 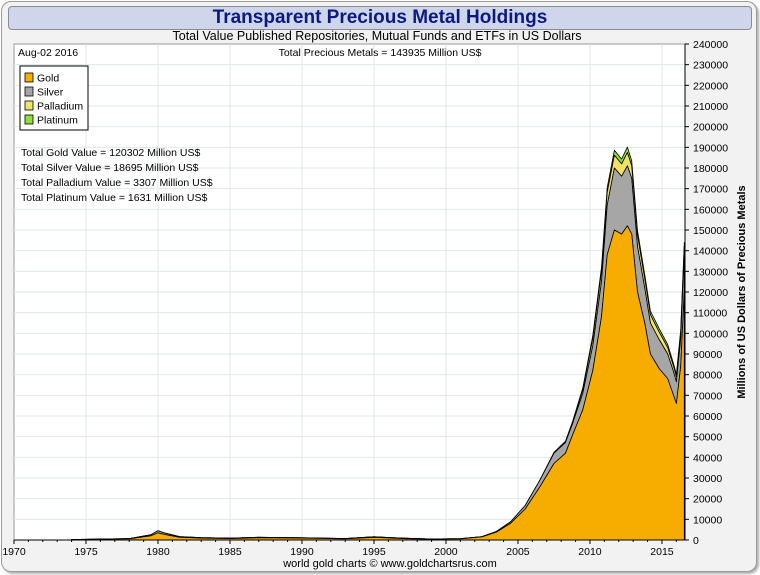 What do you see at coordinates (707, 458) in the screenshot?
I see `y-tick-label: 40000` at bounding box center [707, 458].